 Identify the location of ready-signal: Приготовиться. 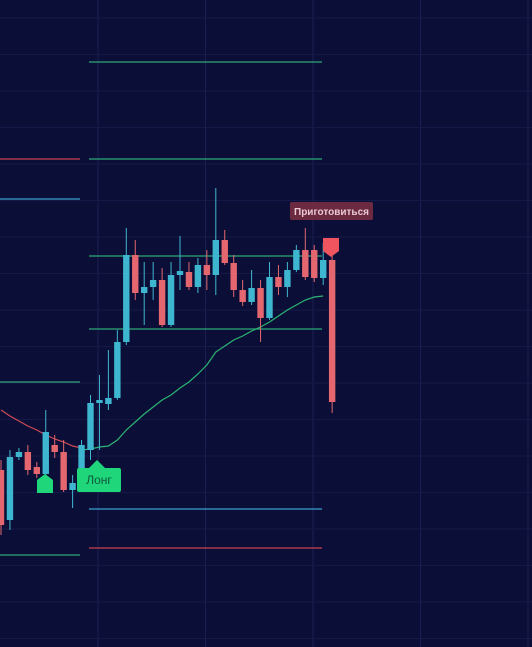
(331, 229).